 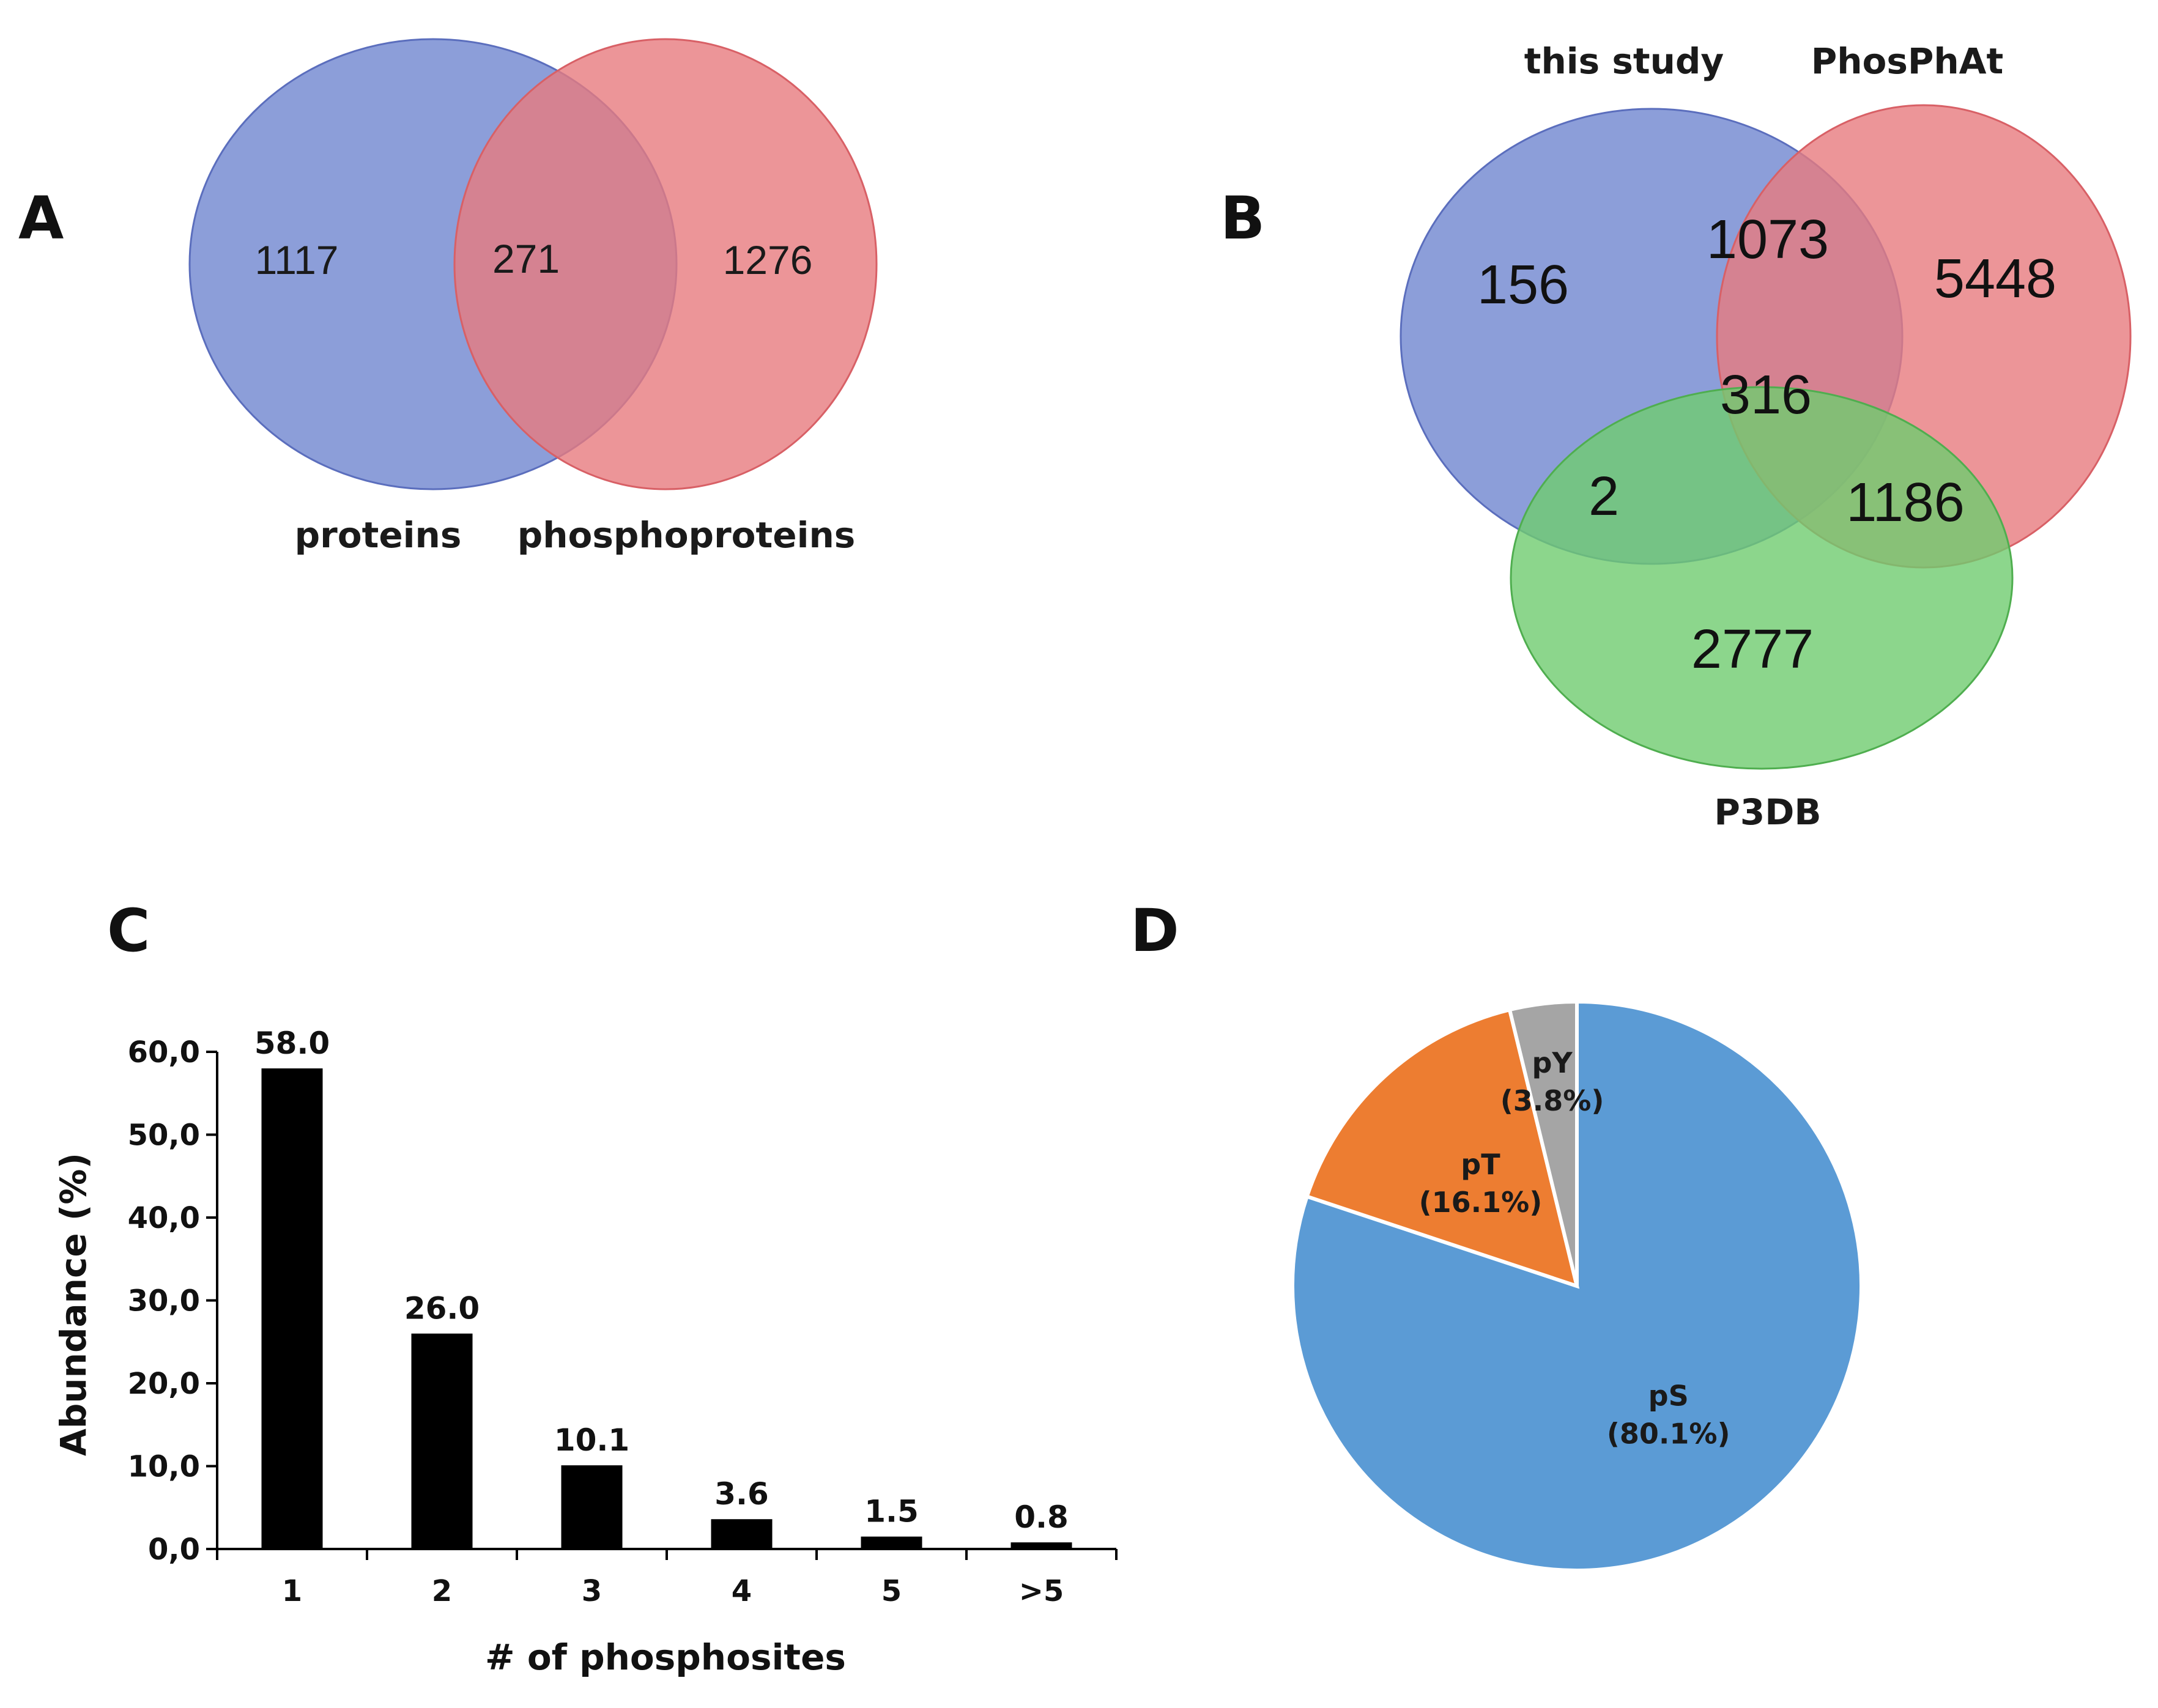 What do you see at coordinates (1905, 502) in the screenshot?
I see `venn-b-count-phosphat-p3db: 1186` at bounding box center [1905, 502].